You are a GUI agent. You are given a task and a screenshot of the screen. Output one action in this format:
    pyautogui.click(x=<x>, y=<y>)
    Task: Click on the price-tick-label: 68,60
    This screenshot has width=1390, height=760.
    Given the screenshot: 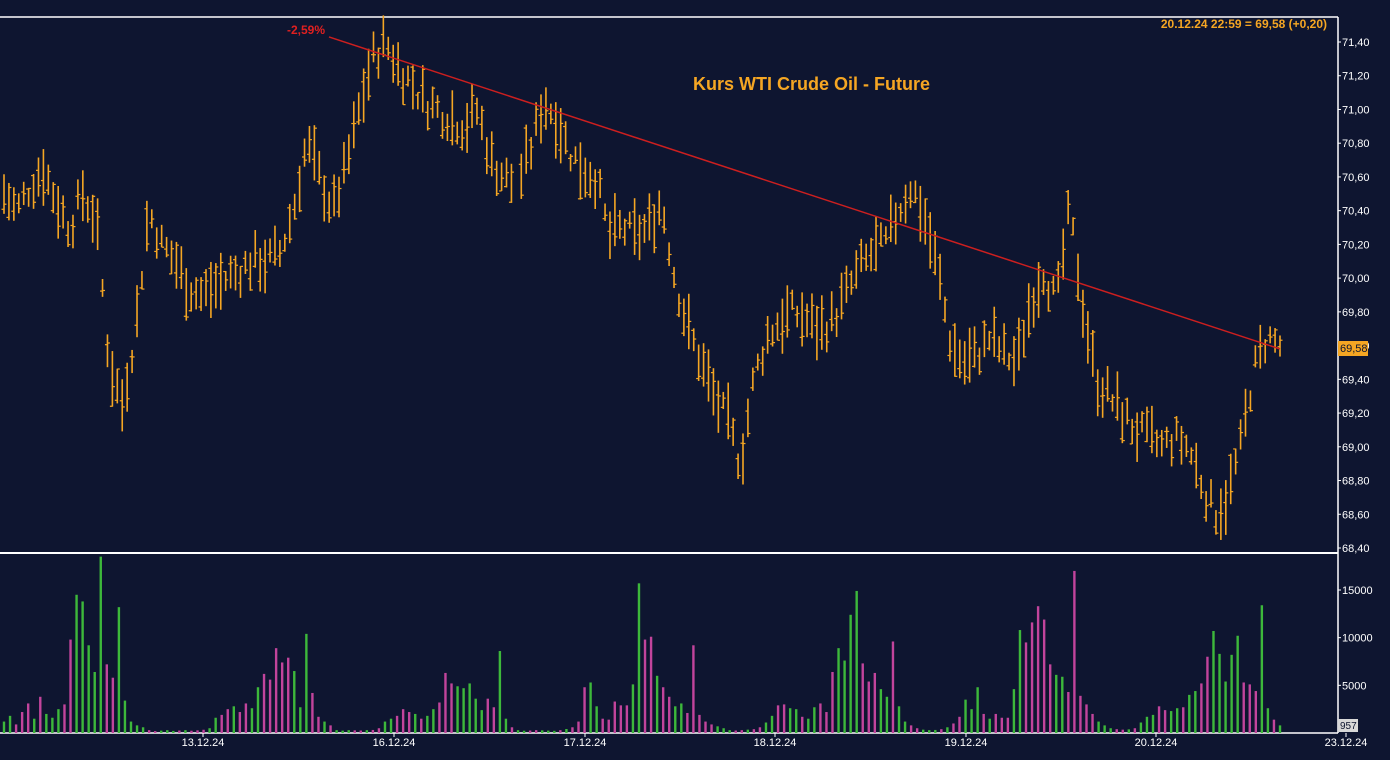 What is the action you would take?
    pyautogui.click(x=1356, y=515)
    